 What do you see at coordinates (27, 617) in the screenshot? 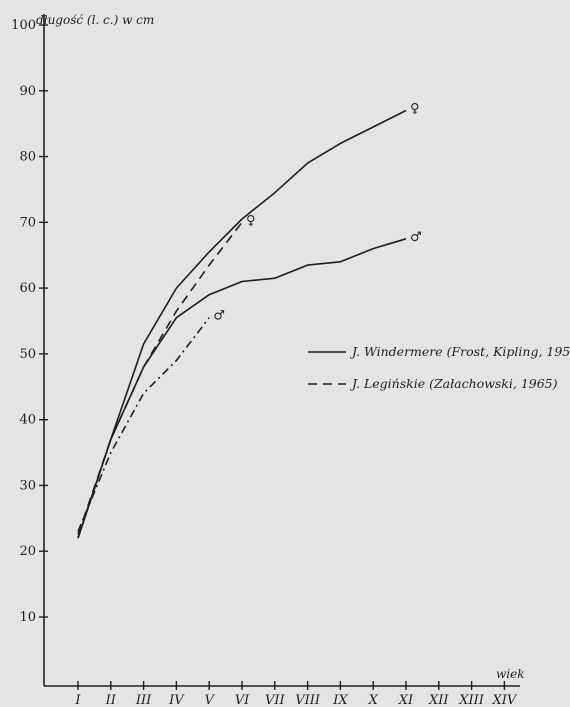
I see `y-tick-label: 10` at bounding box center [27, 617].